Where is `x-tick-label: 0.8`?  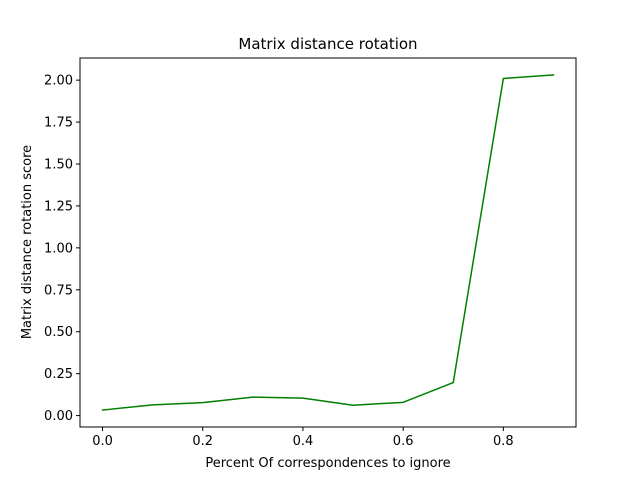
x-tick-label: 0.8 is located at coordinates (503, 441).